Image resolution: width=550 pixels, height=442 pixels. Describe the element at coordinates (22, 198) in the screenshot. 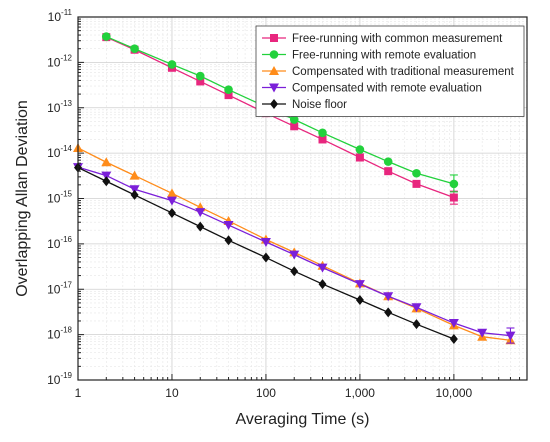

I see `y-axis-title: Overlapping Allan Deviation` at that location.